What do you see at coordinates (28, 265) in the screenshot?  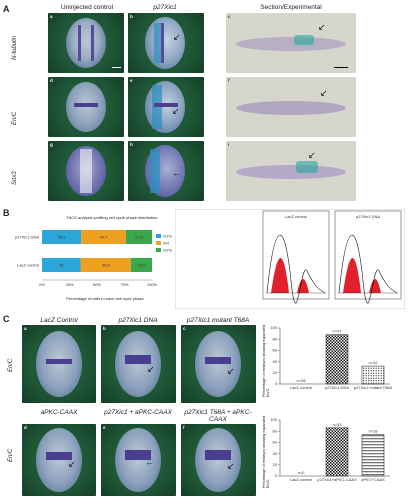 I see `b-category-label: LacZ control` at bounding box center [28, 265].